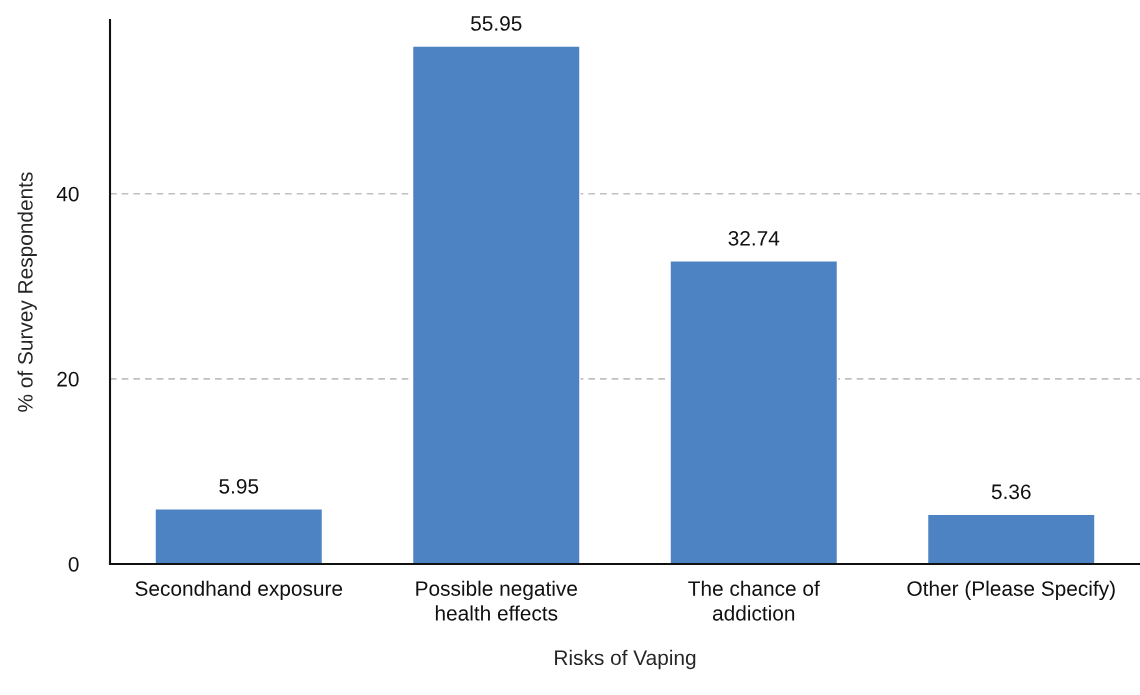 The height and width of the screenshot is (695, 1140). I want to click on y-tick-label: 20, so click(68, 379).